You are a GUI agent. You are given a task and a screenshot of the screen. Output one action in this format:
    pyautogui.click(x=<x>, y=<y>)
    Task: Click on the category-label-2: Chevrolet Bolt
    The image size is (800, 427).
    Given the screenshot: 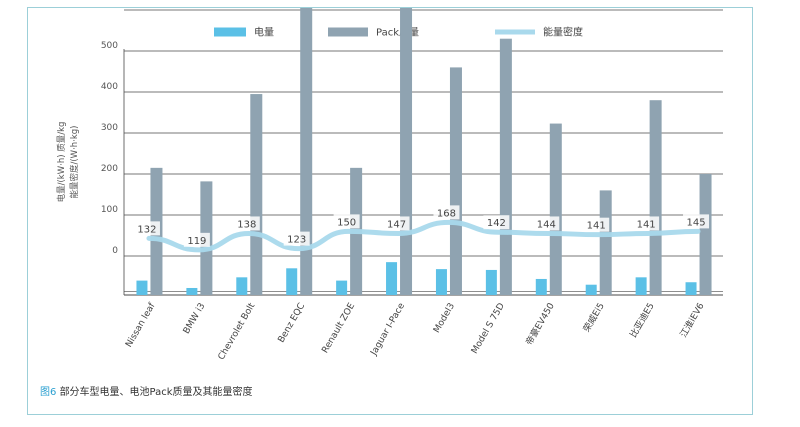 What is the action you would take?
    pyautogui.click(x=237, y=331)
    